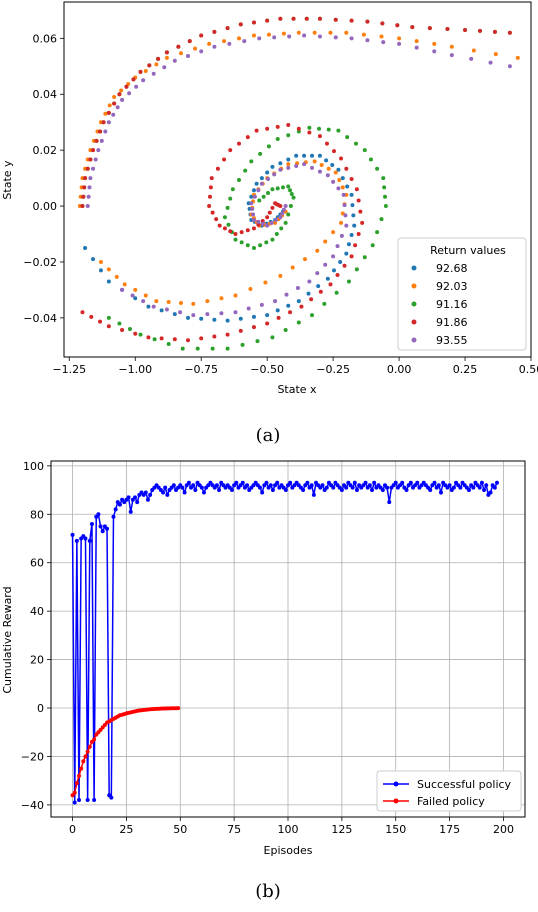 Image resolution: width=538 pixels, height=912 pixels. What do you see at coordinates (528, 369) in the screenshot?
I see `x-tick-label: 0.50` at bounding box center [528, 369].